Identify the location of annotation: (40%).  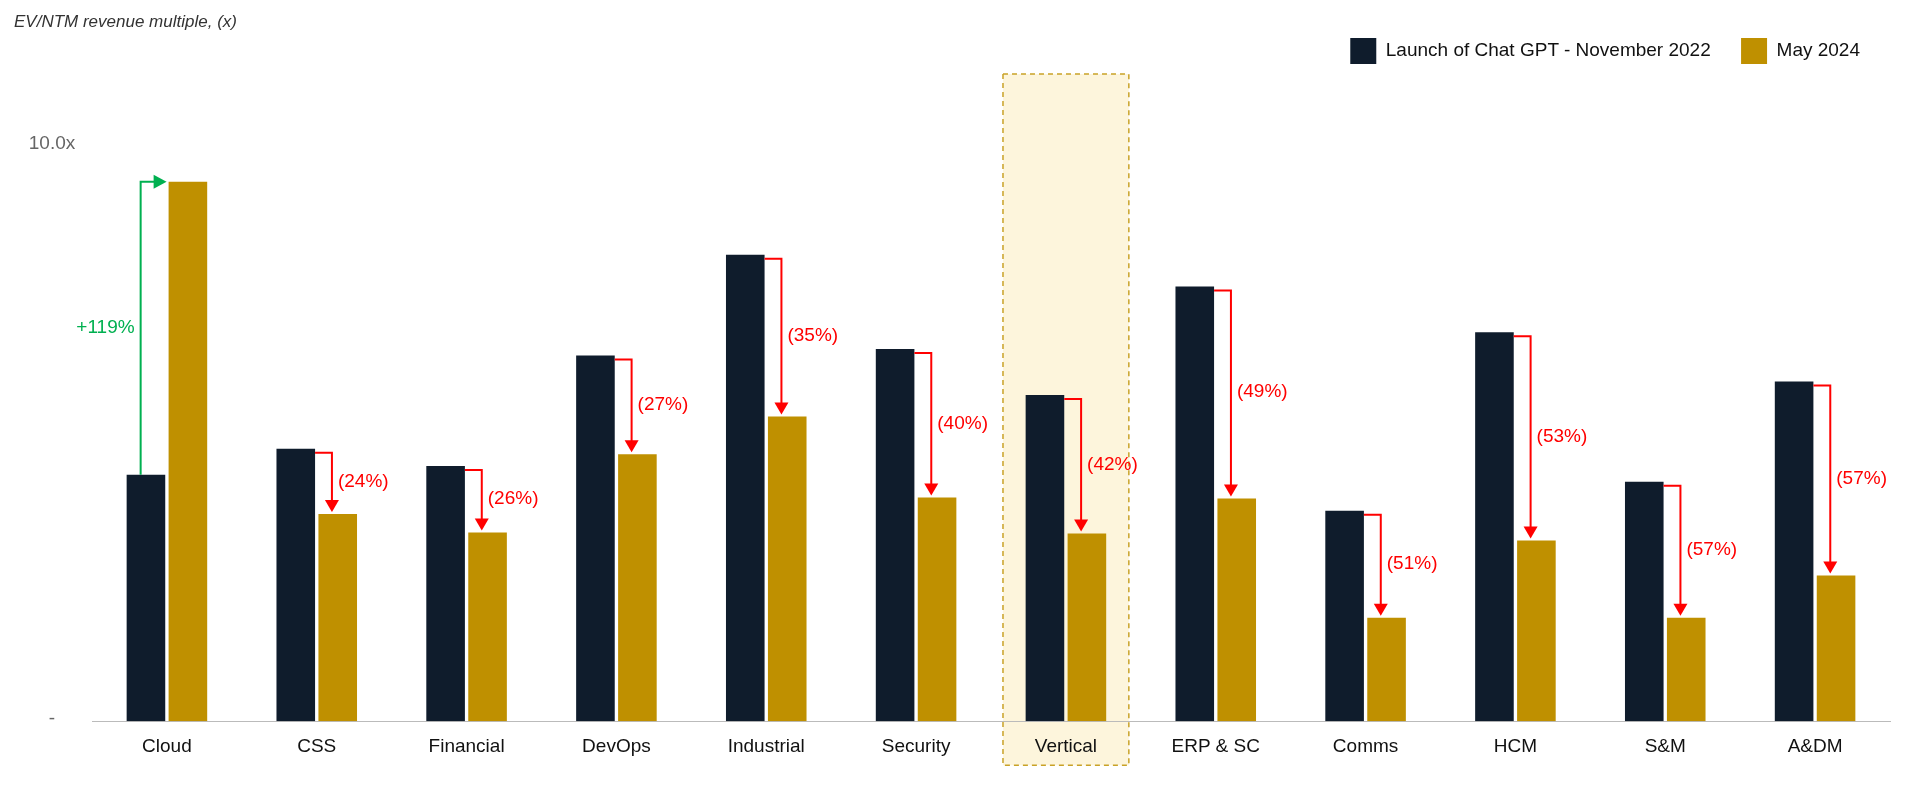
(962, 422).